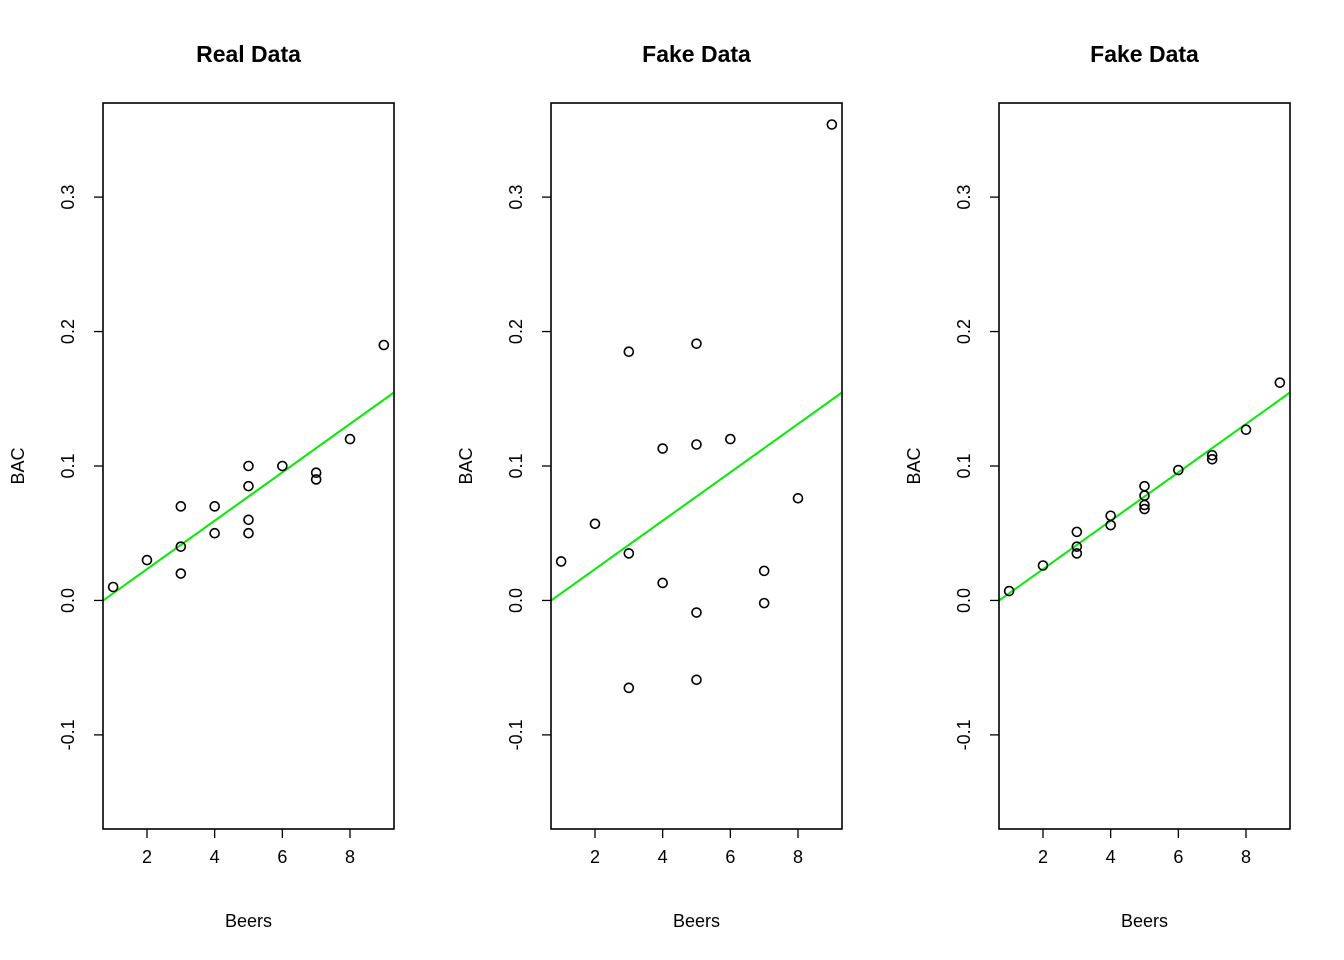 The height and width of the screenshot is (960, 1344). What do you see at coordinates (248, 54) in the screenshot?
I see `panel-title: Real Data` at bounding box center [248, 54].